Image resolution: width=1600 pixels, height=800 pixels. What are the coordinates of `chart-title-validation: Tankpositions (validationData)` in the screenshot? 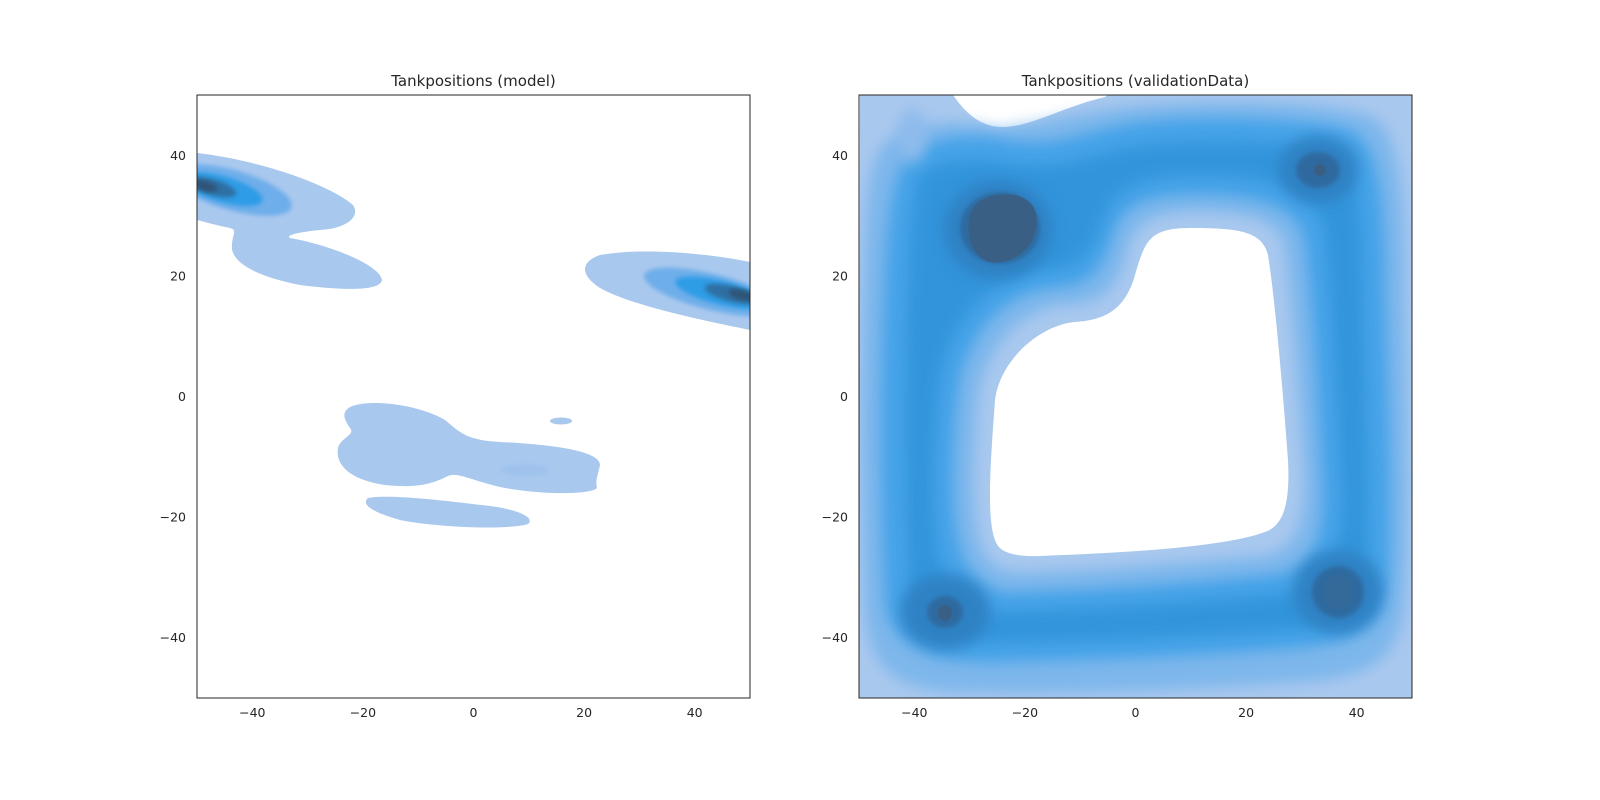 It's located at (1135, 81).